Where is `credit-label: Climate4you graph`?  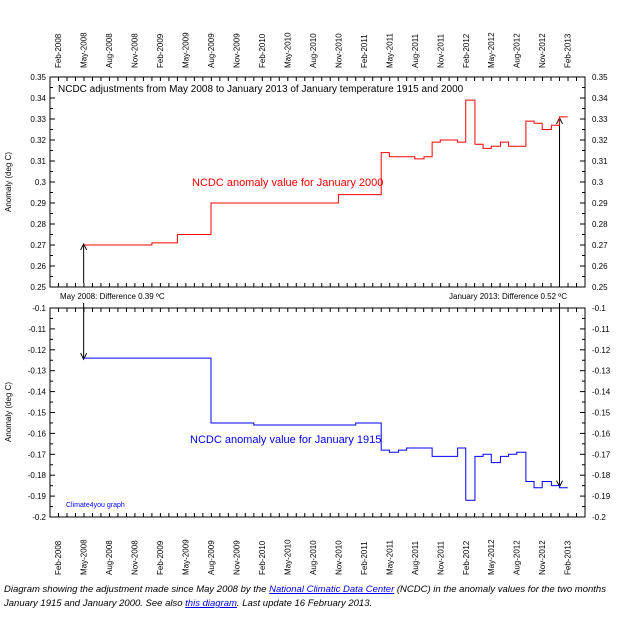 credit-label: Climate4you graph is located at coordinates (95, 505).